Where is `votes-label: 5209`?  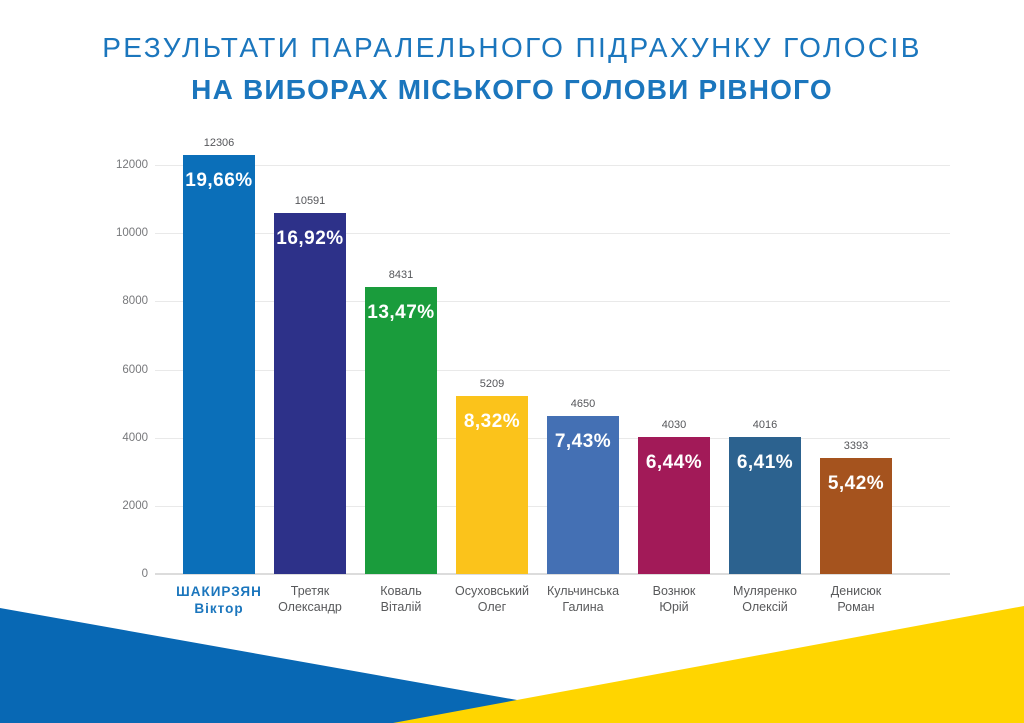 votes-label: 5209 is located at coordinates (492, 384).